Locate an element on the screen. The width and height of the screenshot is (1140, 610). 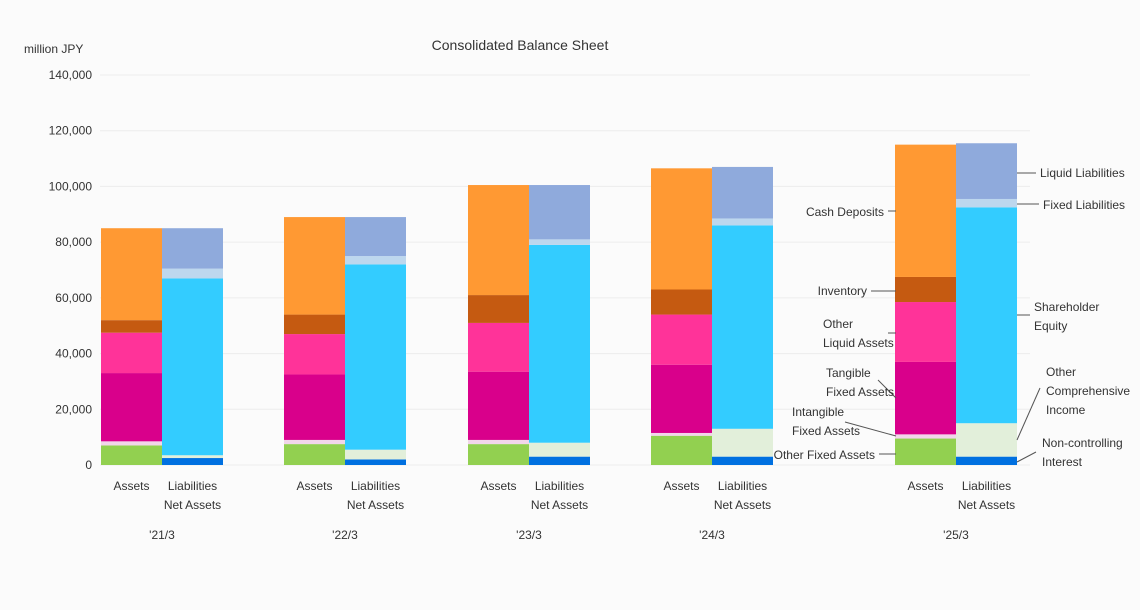
annotation-shareholder-equity: Equity is located at coordinates (1050, 326).